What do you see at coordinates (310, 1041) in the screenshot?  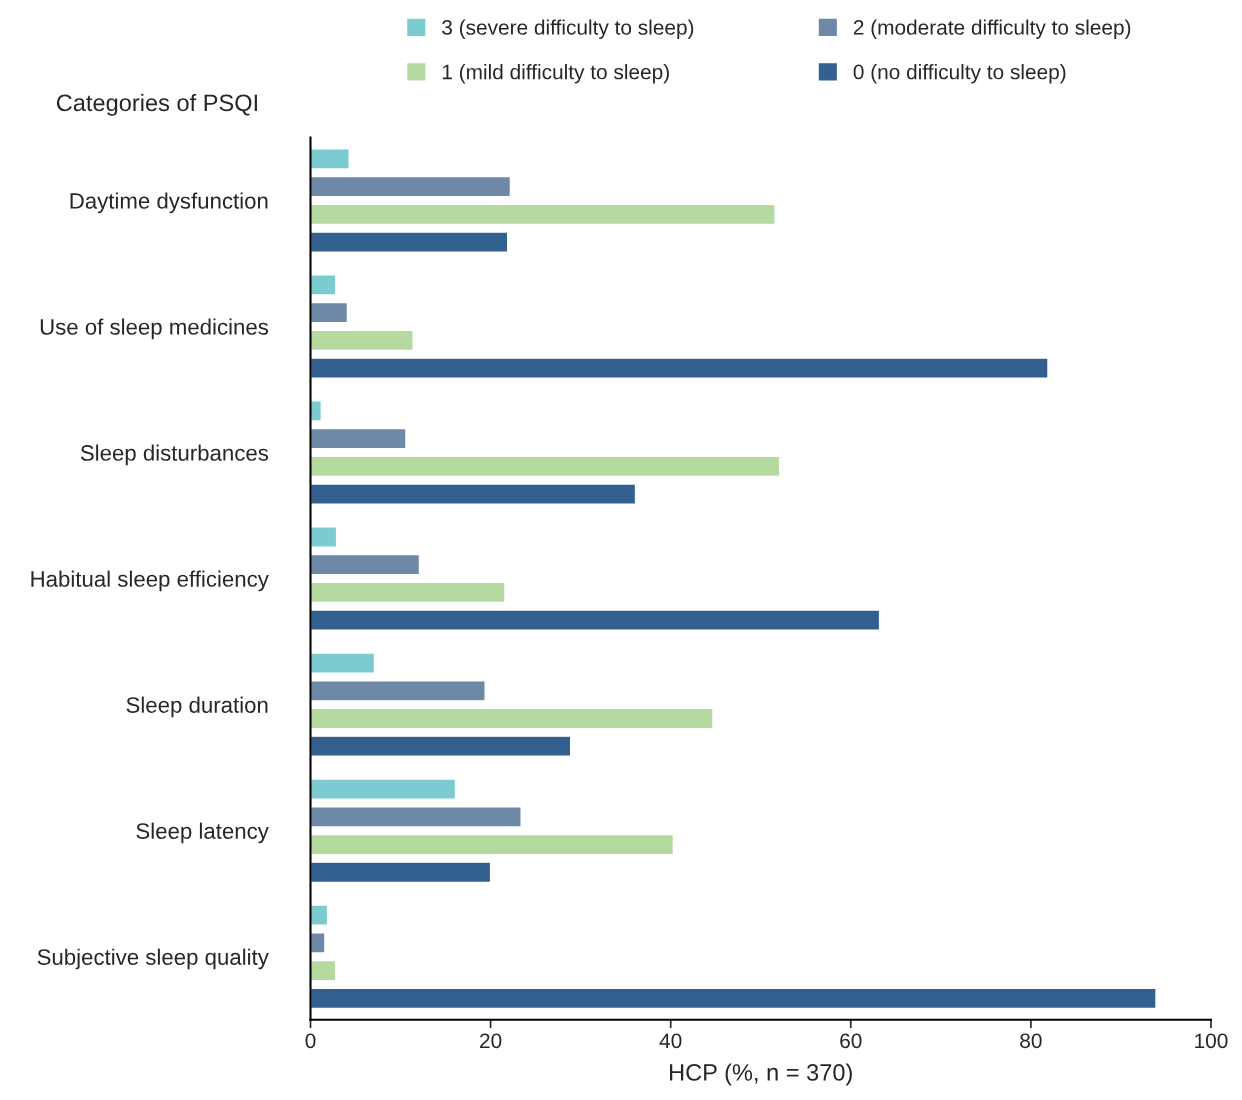 I see `x-tick-label: 0` at bounding box center [310, 1041].